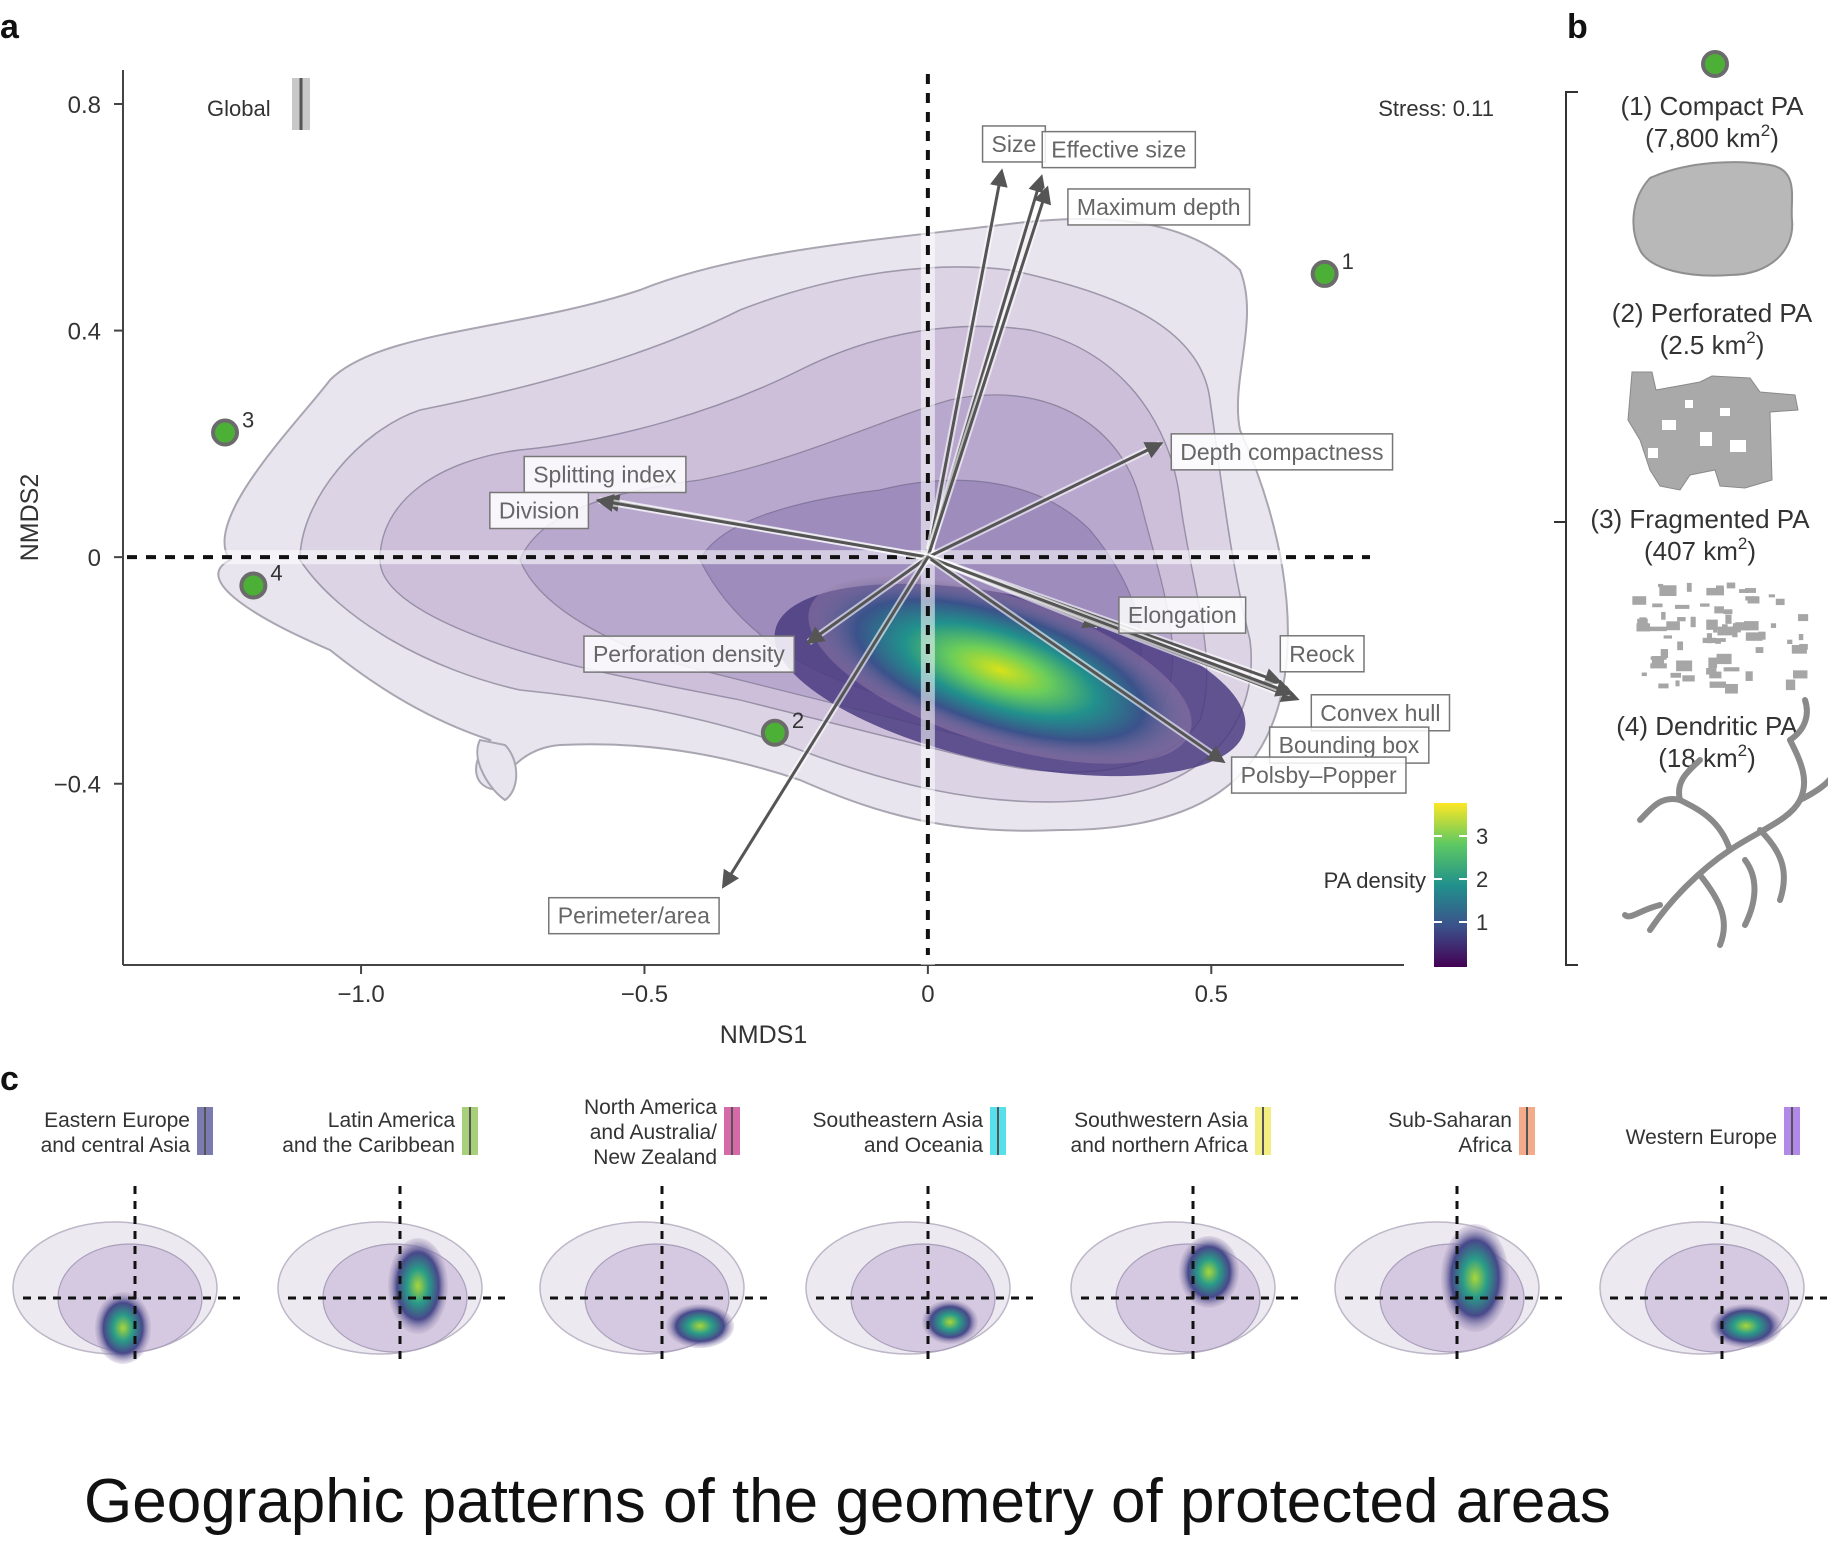  Describe the element at coordinates (1713, 219) in the screenshot. I see `compact-pa-shape` at that location.